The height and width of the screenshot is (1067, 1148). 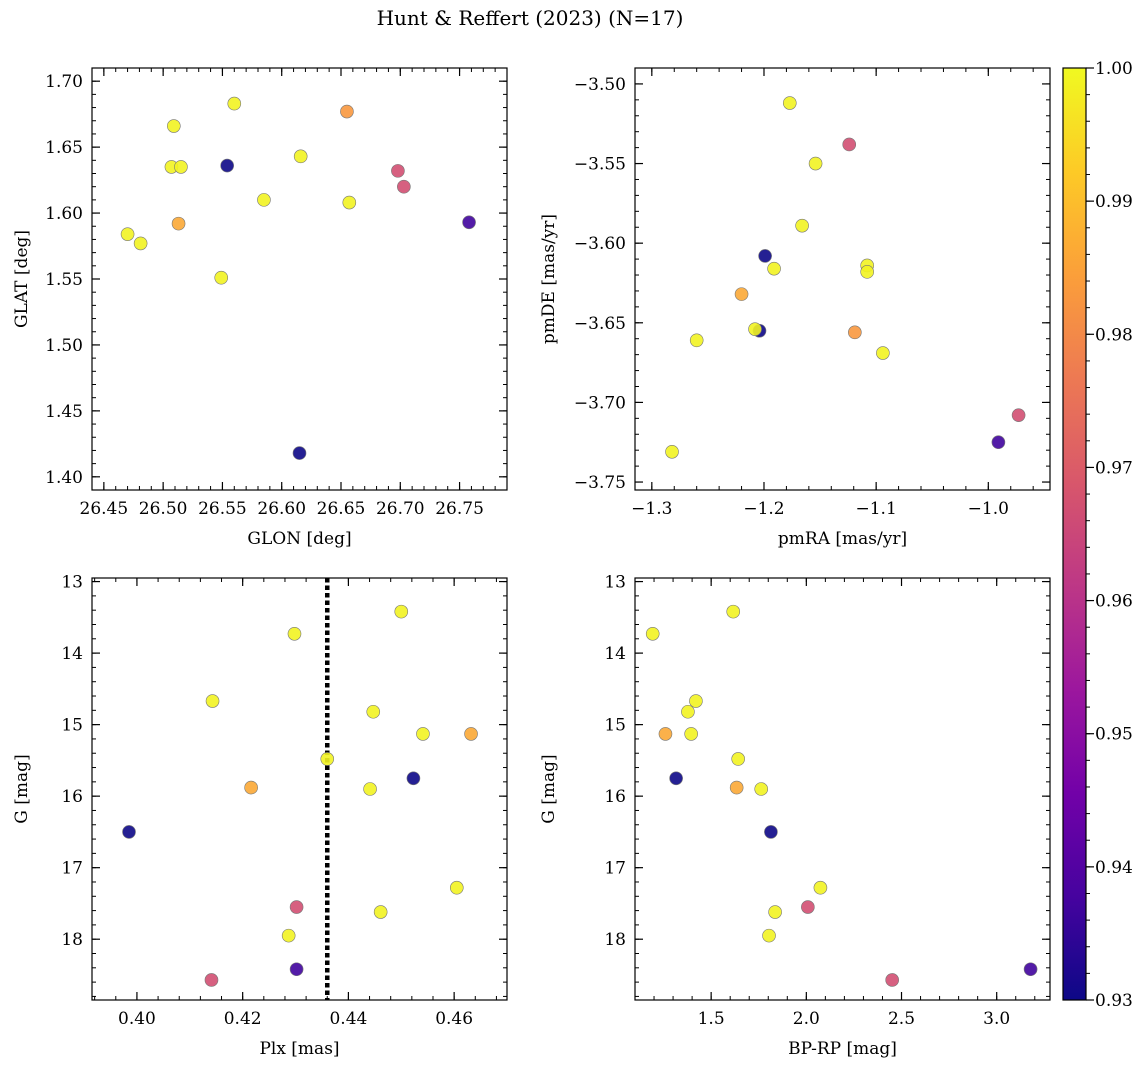 I want to click on y-tick-label: 18, so click(x=72, y=940).